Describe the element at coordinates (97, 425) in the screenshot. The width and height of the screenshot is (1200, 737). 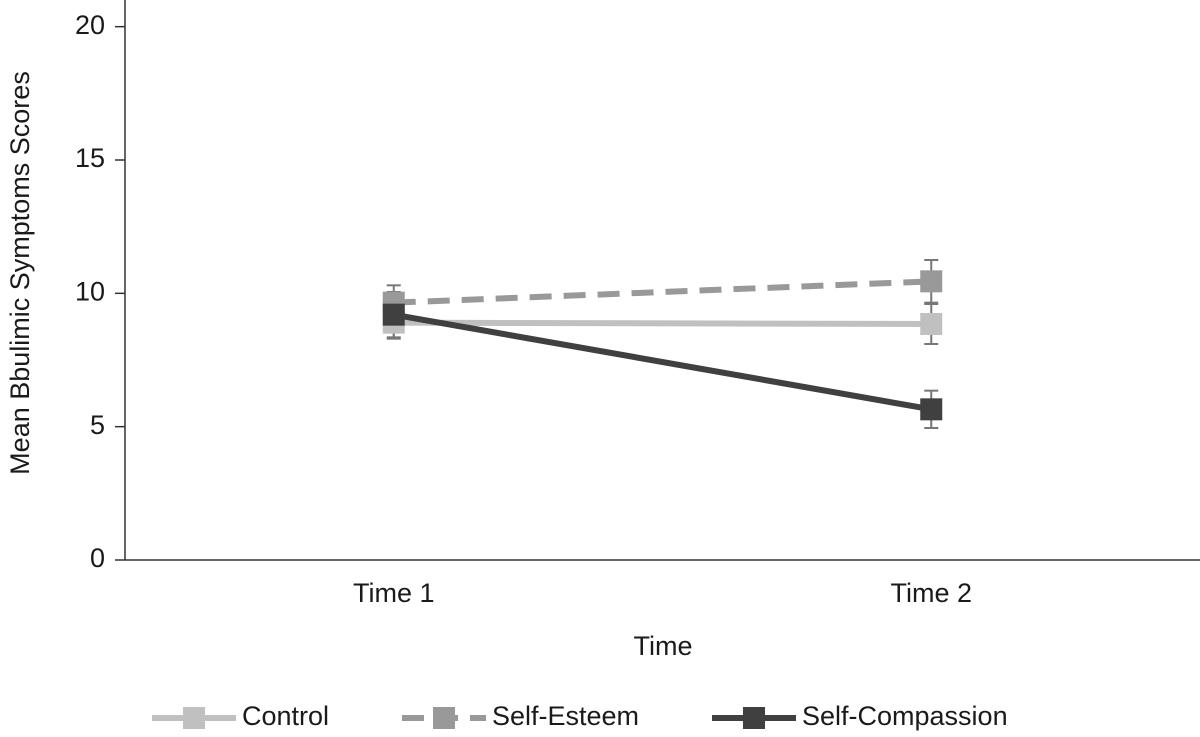
I see `y-tick-label: 5` at that location.